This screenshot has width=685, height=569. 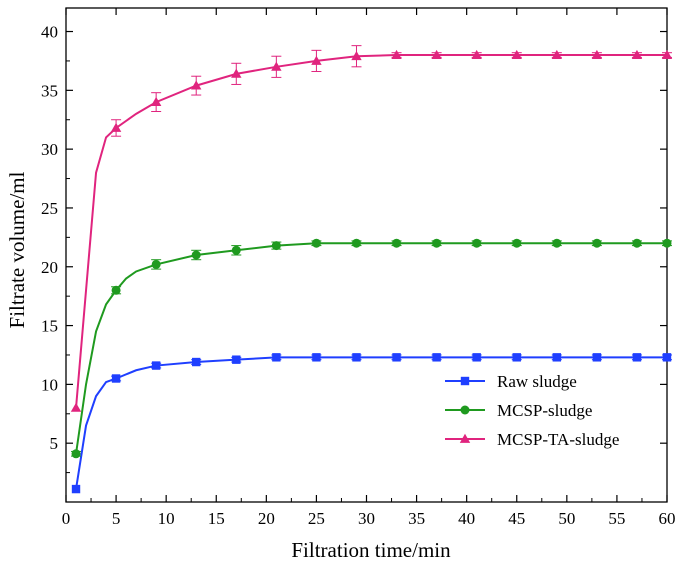 I want to click on x-tick-label: 0, so click(x=66, y=518).